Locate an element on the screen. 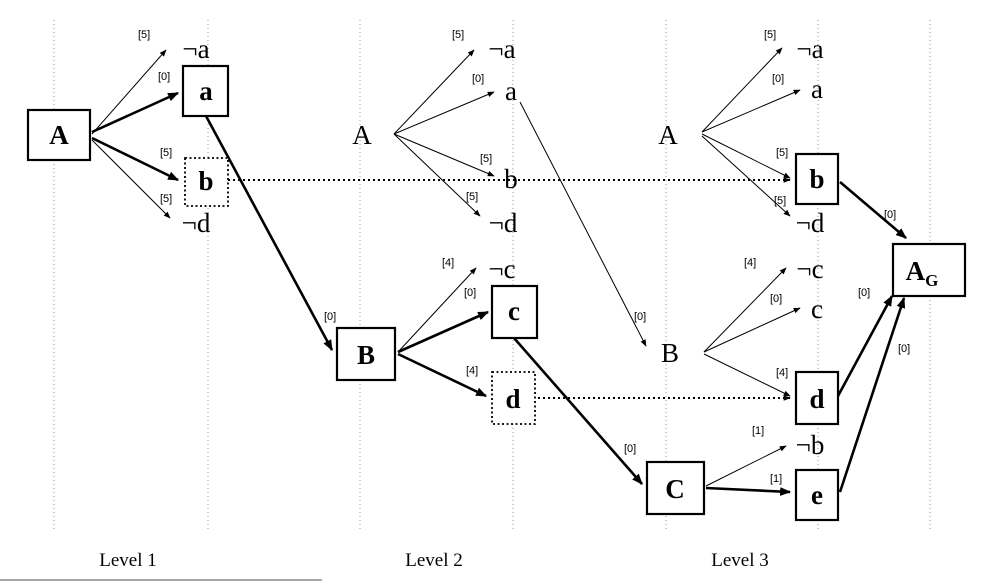  weight-c2-C3: [0] is located at coordinates (630, 449).